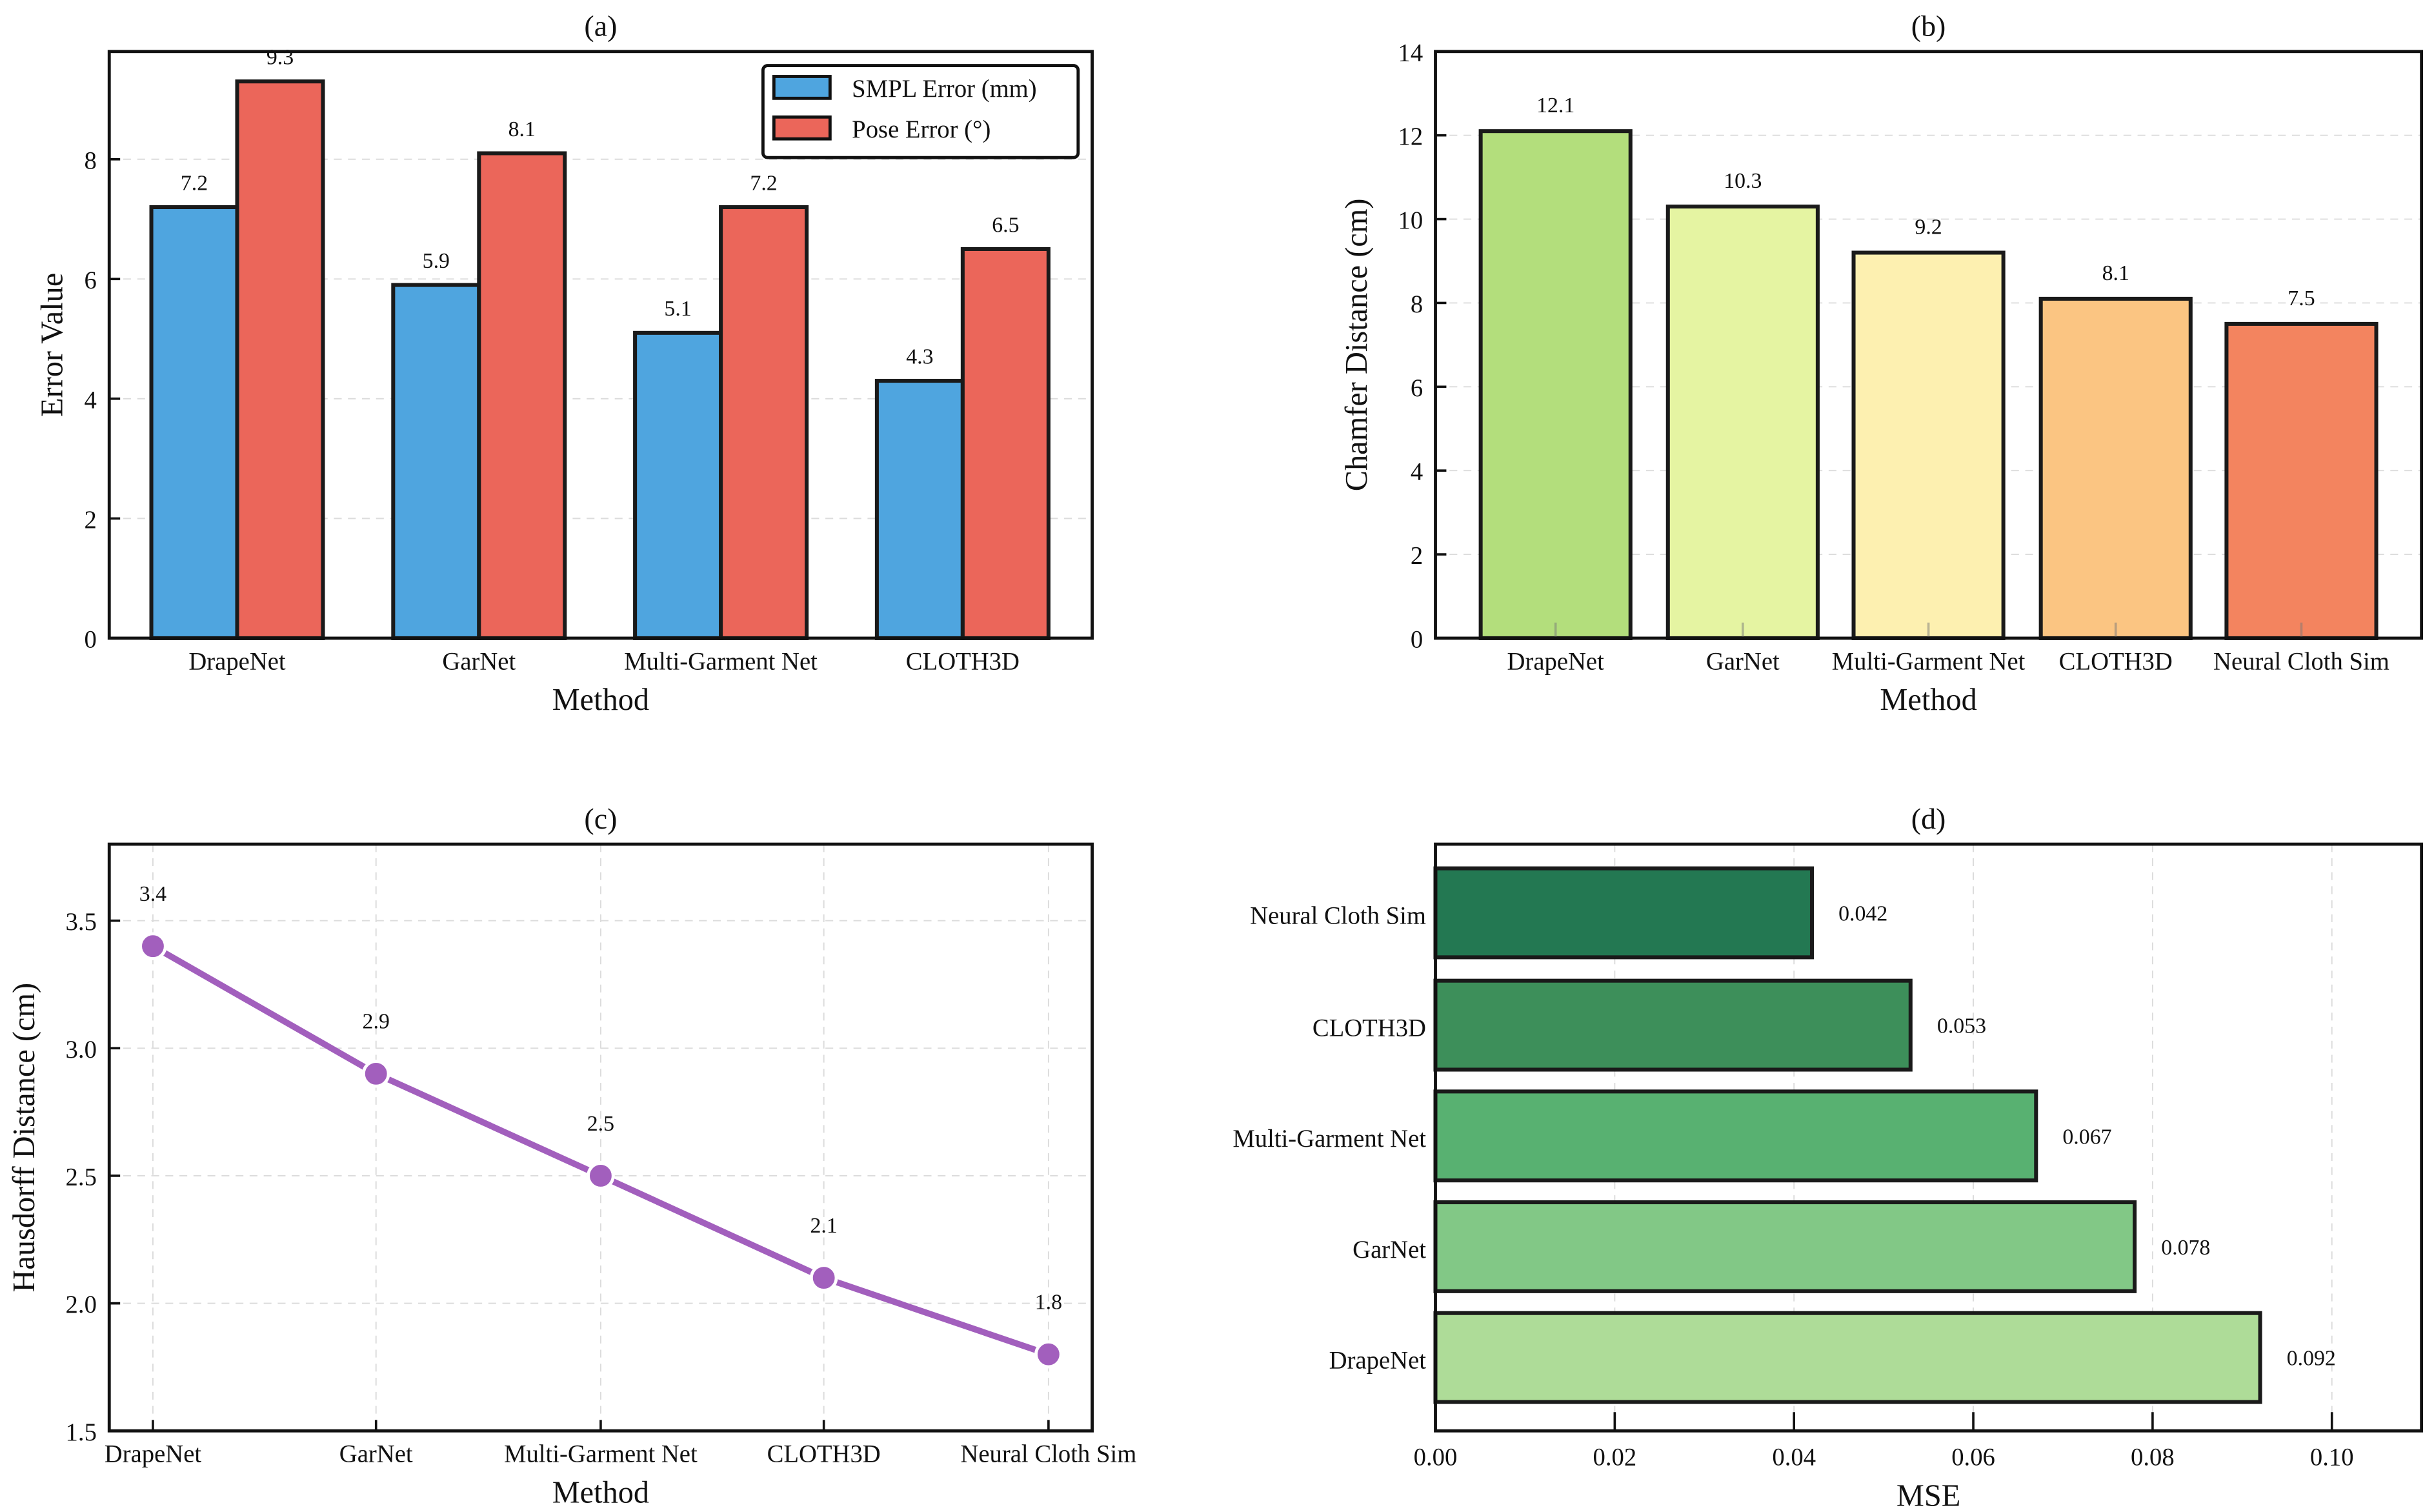 The height and width of the screenshot is (1512, 2434). I want to click on bar-value-label: 7.5, so click(2301, 298).